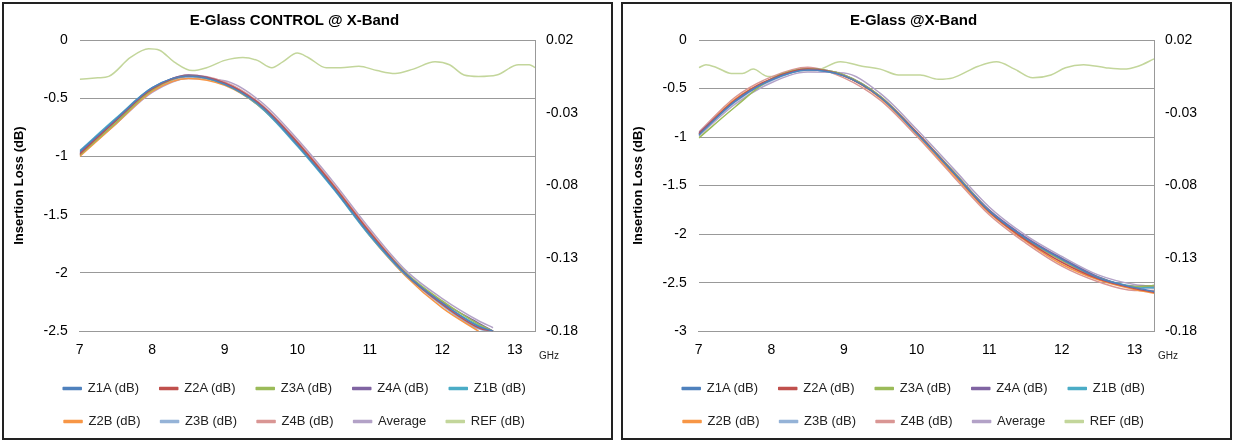 This screenshot has height=446, width=1241. Describe the element at coordinates (913, 20) in the screenshot. I see `chart-title: E-Glass @X-Band` at that location.